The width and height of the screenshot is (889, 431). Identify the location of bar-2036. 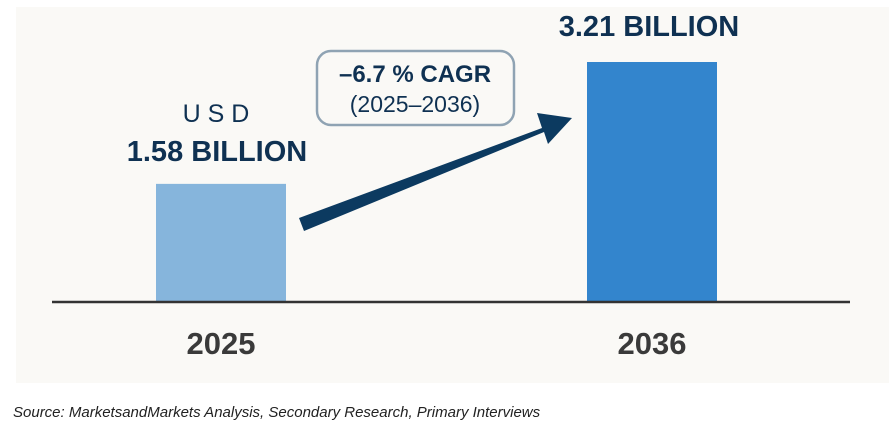
(652, 182).